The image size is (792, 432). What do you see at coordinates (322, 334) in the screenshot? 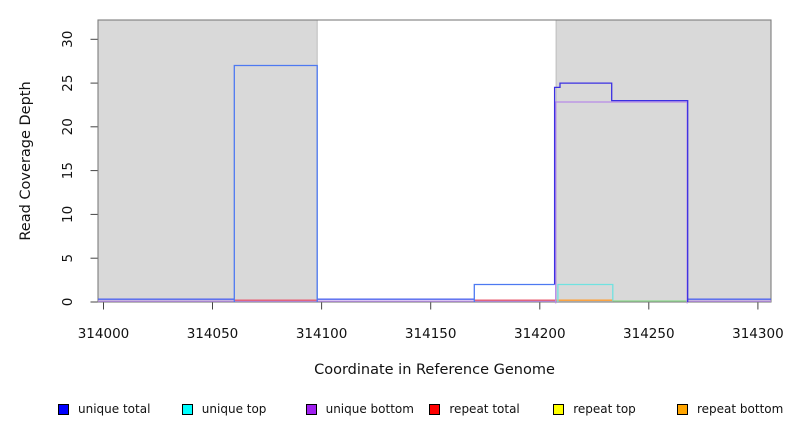
I see `x-tick-label: 314100` at bounding box center [322, 334].